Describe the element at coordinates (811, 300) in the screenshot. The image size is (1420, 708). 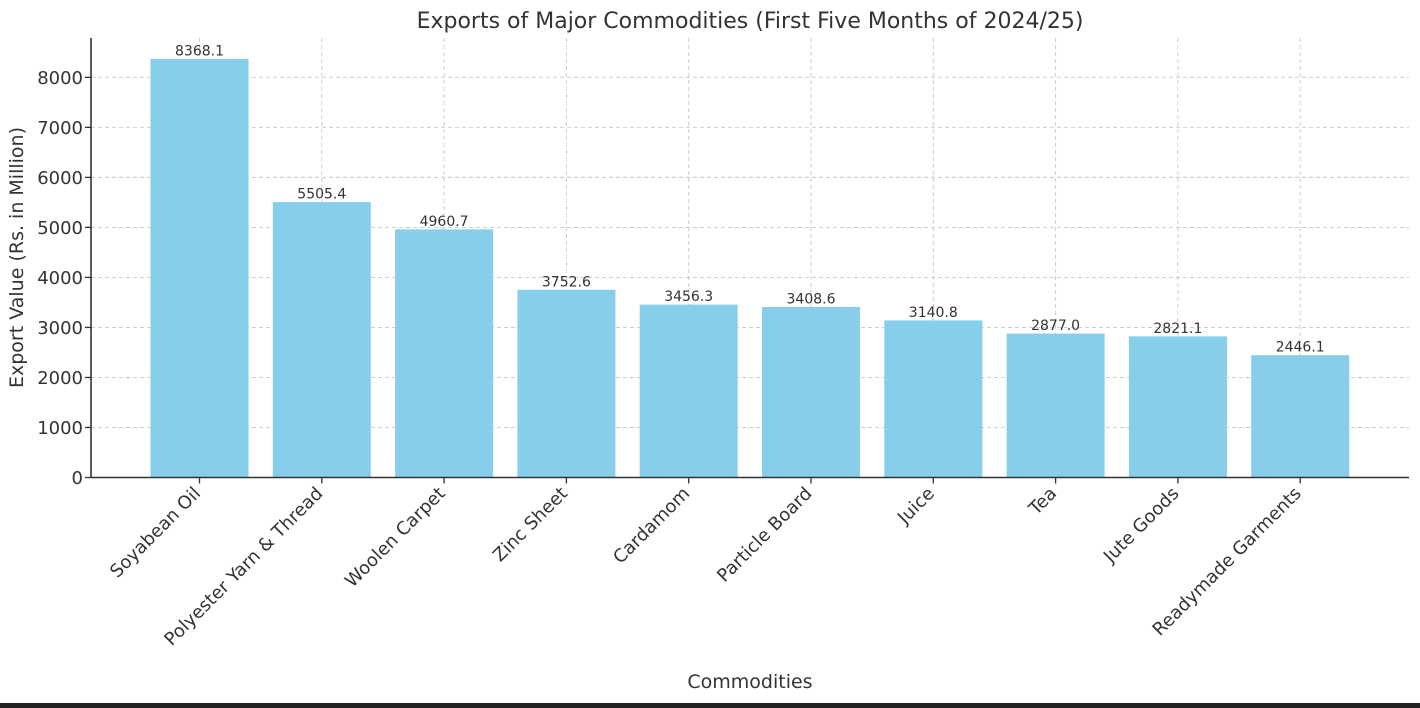
I see `value-label: 3408.6` at that location.